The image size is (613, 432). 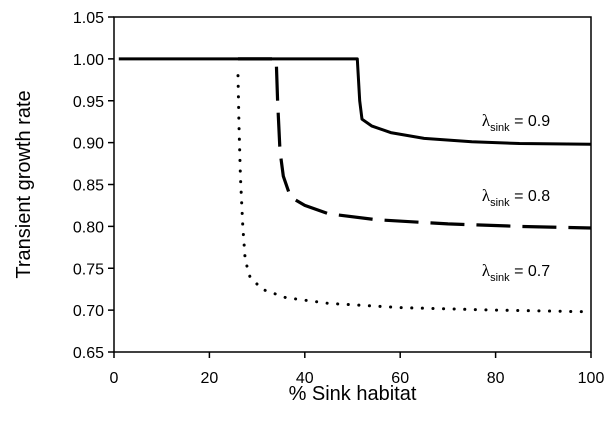 I want to click on y-axis-title: Transient growth rate, so click(x=24, y=184).